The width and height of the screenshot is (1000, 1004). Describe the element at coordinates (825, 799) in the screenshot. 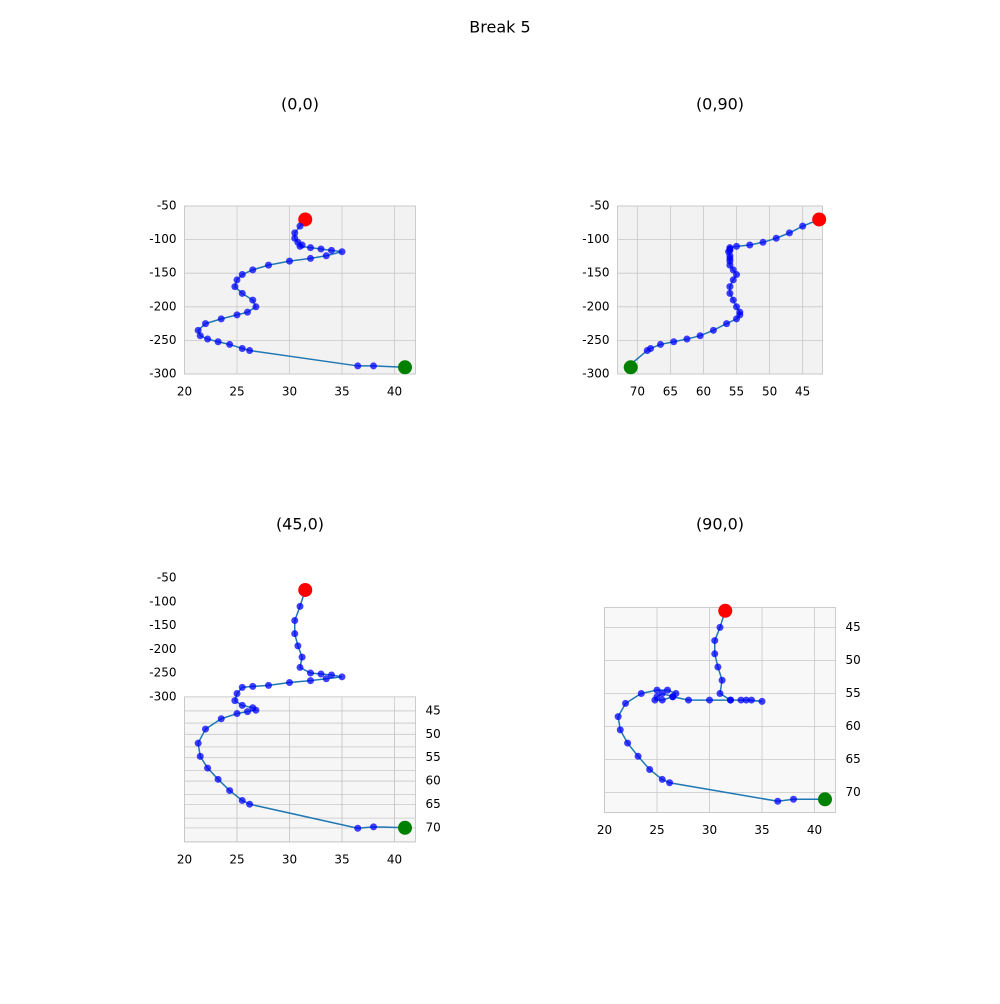

I see `end-point` at that location.